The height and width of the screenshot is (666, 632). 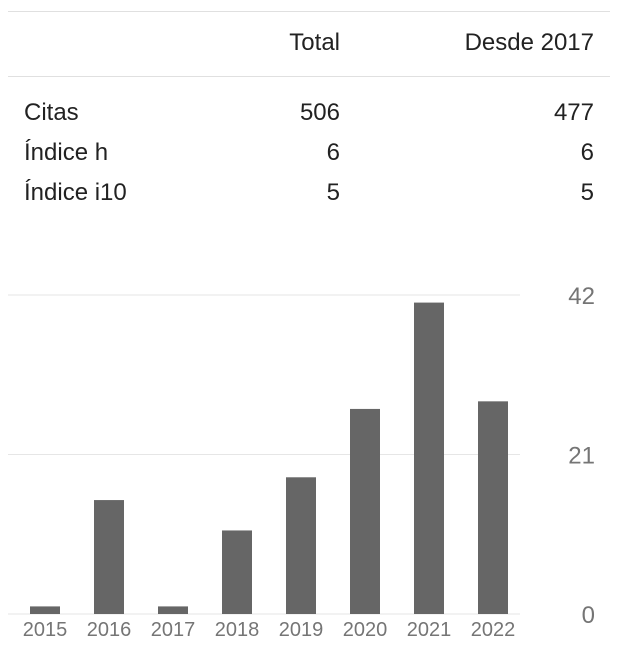 What do you see at coordinates (493, 507) in the screenshot?
I see `bar-2022` at bounding box center [493, 507].